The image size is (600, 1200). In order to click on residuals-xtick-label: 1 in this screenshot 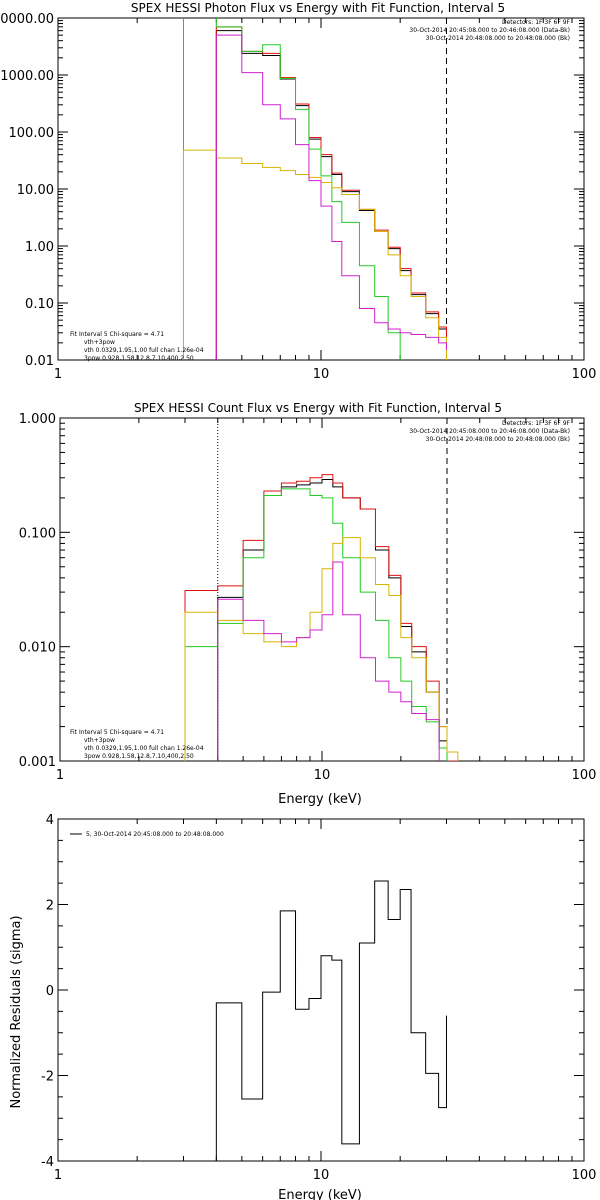, I will do `click(58, 1175)`.